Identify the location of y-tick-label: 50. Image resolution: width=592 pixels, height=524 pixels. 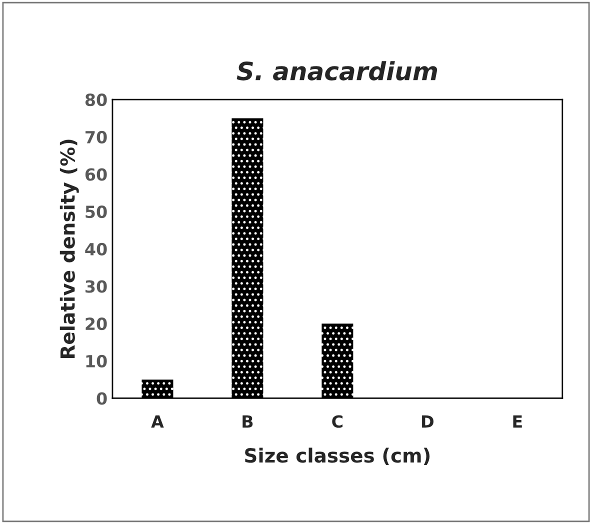
(96, 212).